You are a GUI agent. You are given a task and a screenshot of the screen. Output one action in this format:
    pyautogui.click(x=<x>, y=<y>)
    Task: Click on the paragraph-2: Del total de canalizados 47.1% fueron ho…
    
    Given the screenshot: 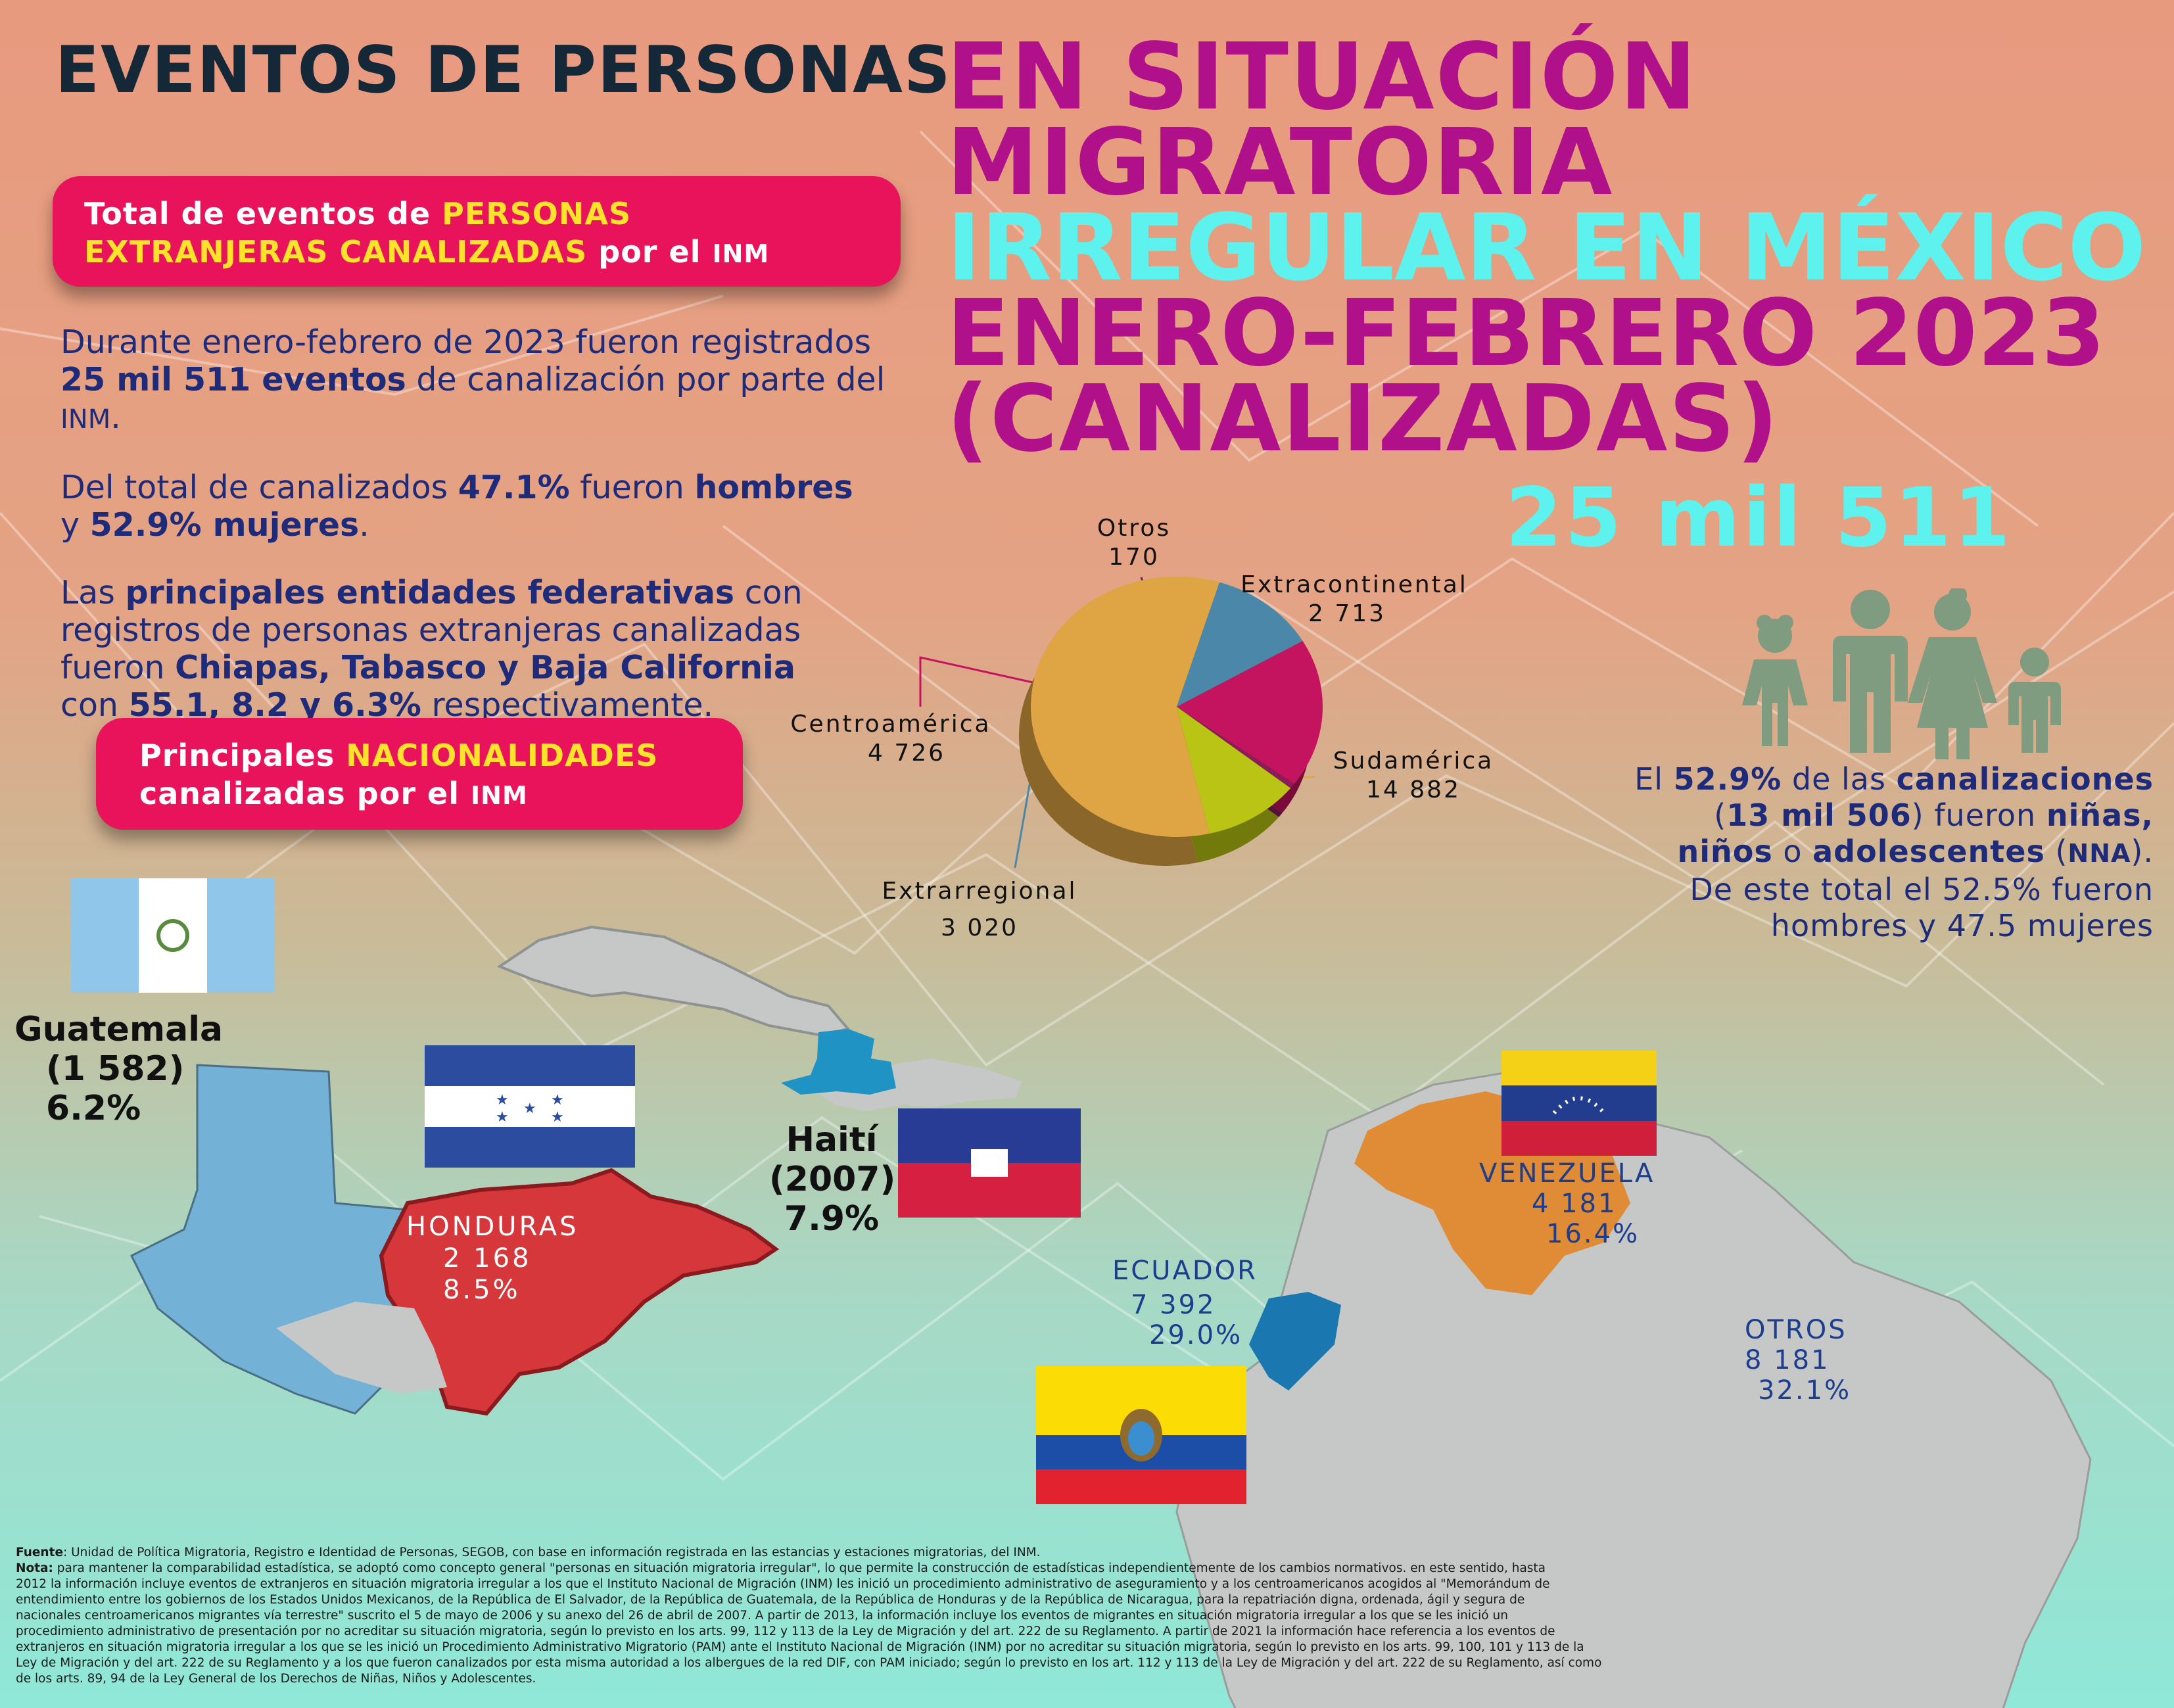 What is the action you would take?
    pyautogui.click(x=488, y=506)
    